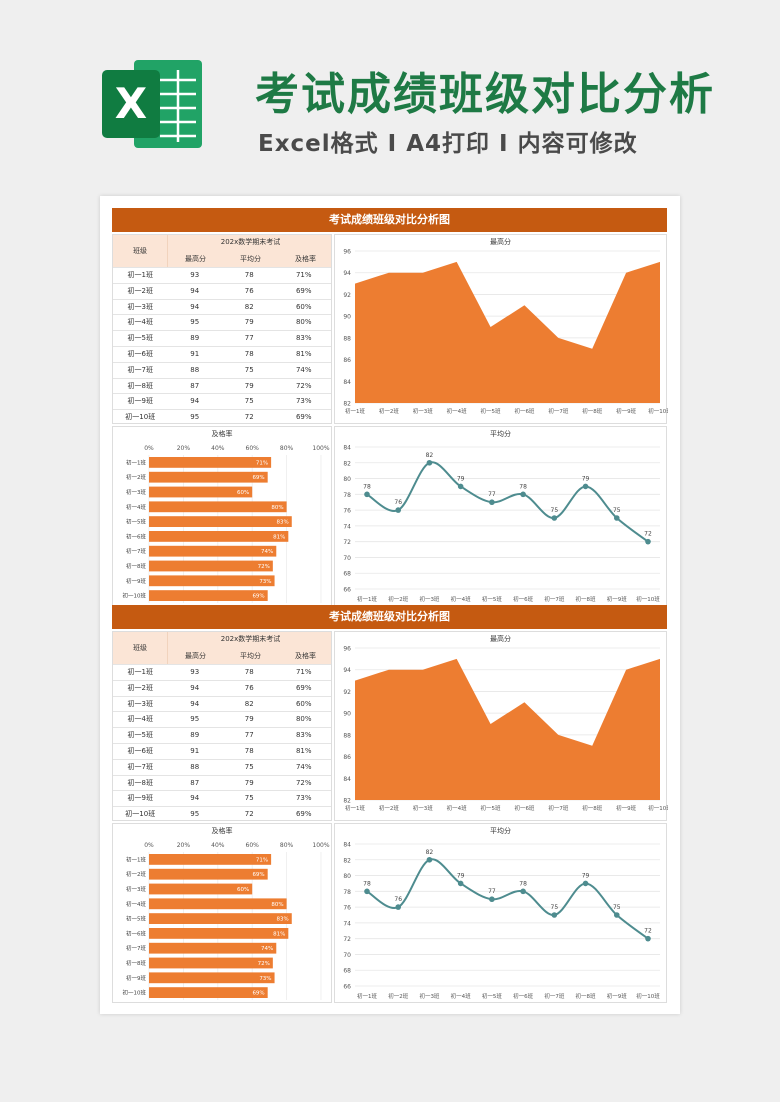 This screenshot has height=1102, width=780. I want to click on bar-value-label: 74%, so click(267, 949).